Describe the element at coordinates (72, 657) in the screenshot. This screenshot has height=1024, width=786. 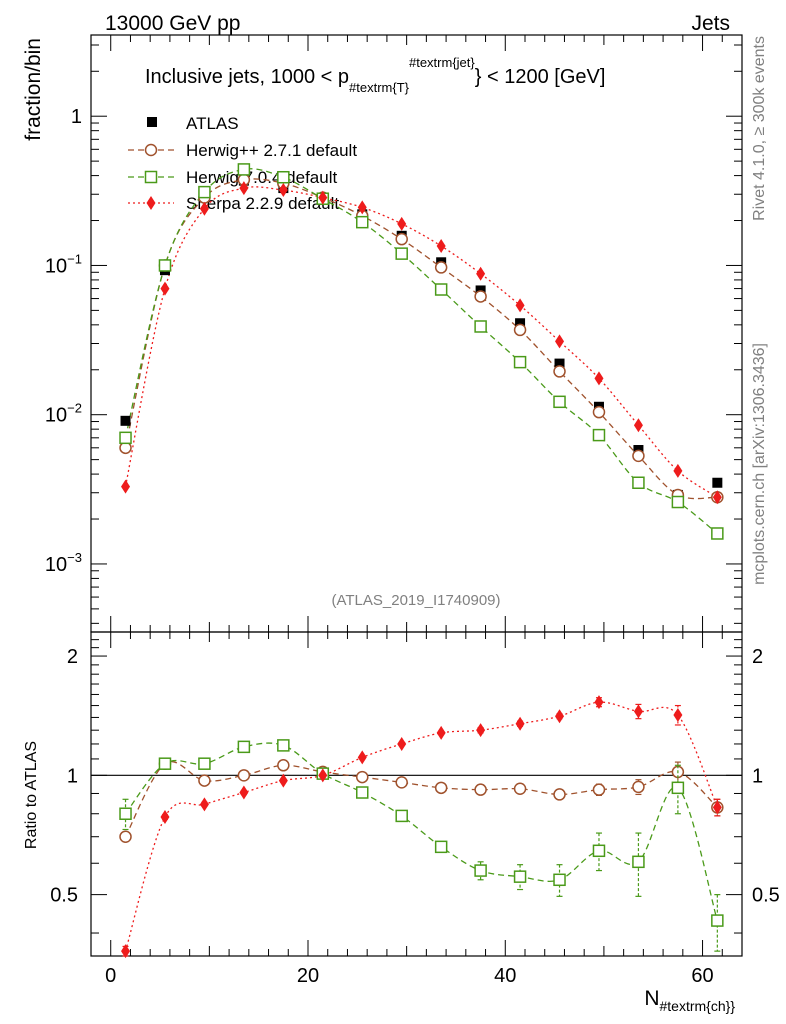
I see `ratio-tick-label-left: 2` at that location.